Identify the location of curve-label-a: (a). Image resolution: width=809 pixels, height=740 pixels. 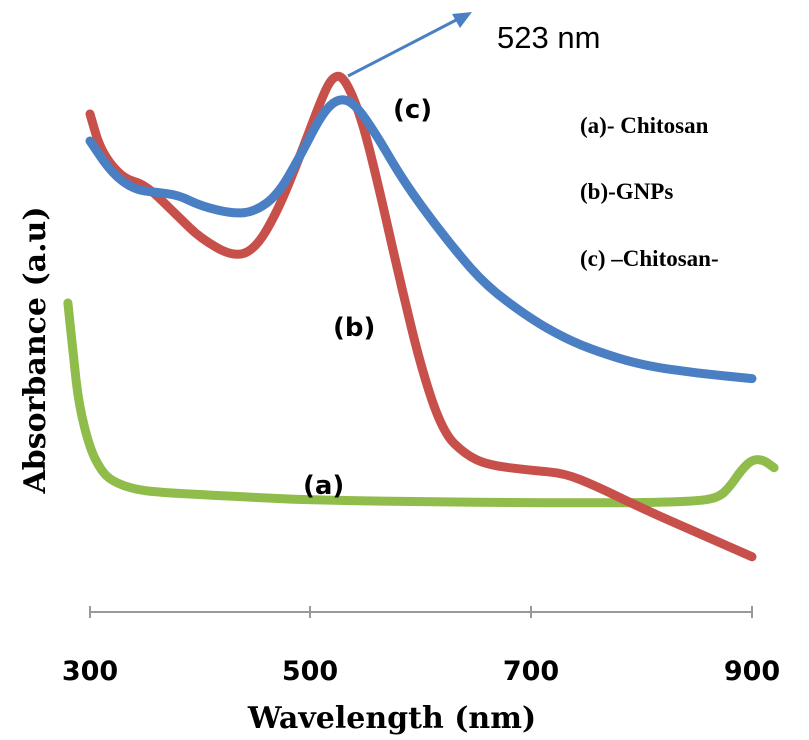
(323, 486).